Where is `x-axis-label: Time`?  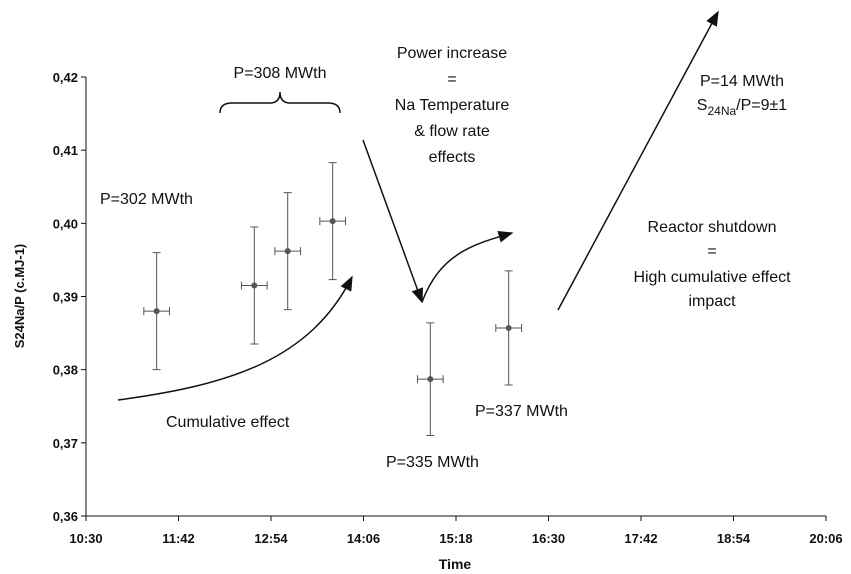 x-axis-label: Time is located at coordinates (455, 564).